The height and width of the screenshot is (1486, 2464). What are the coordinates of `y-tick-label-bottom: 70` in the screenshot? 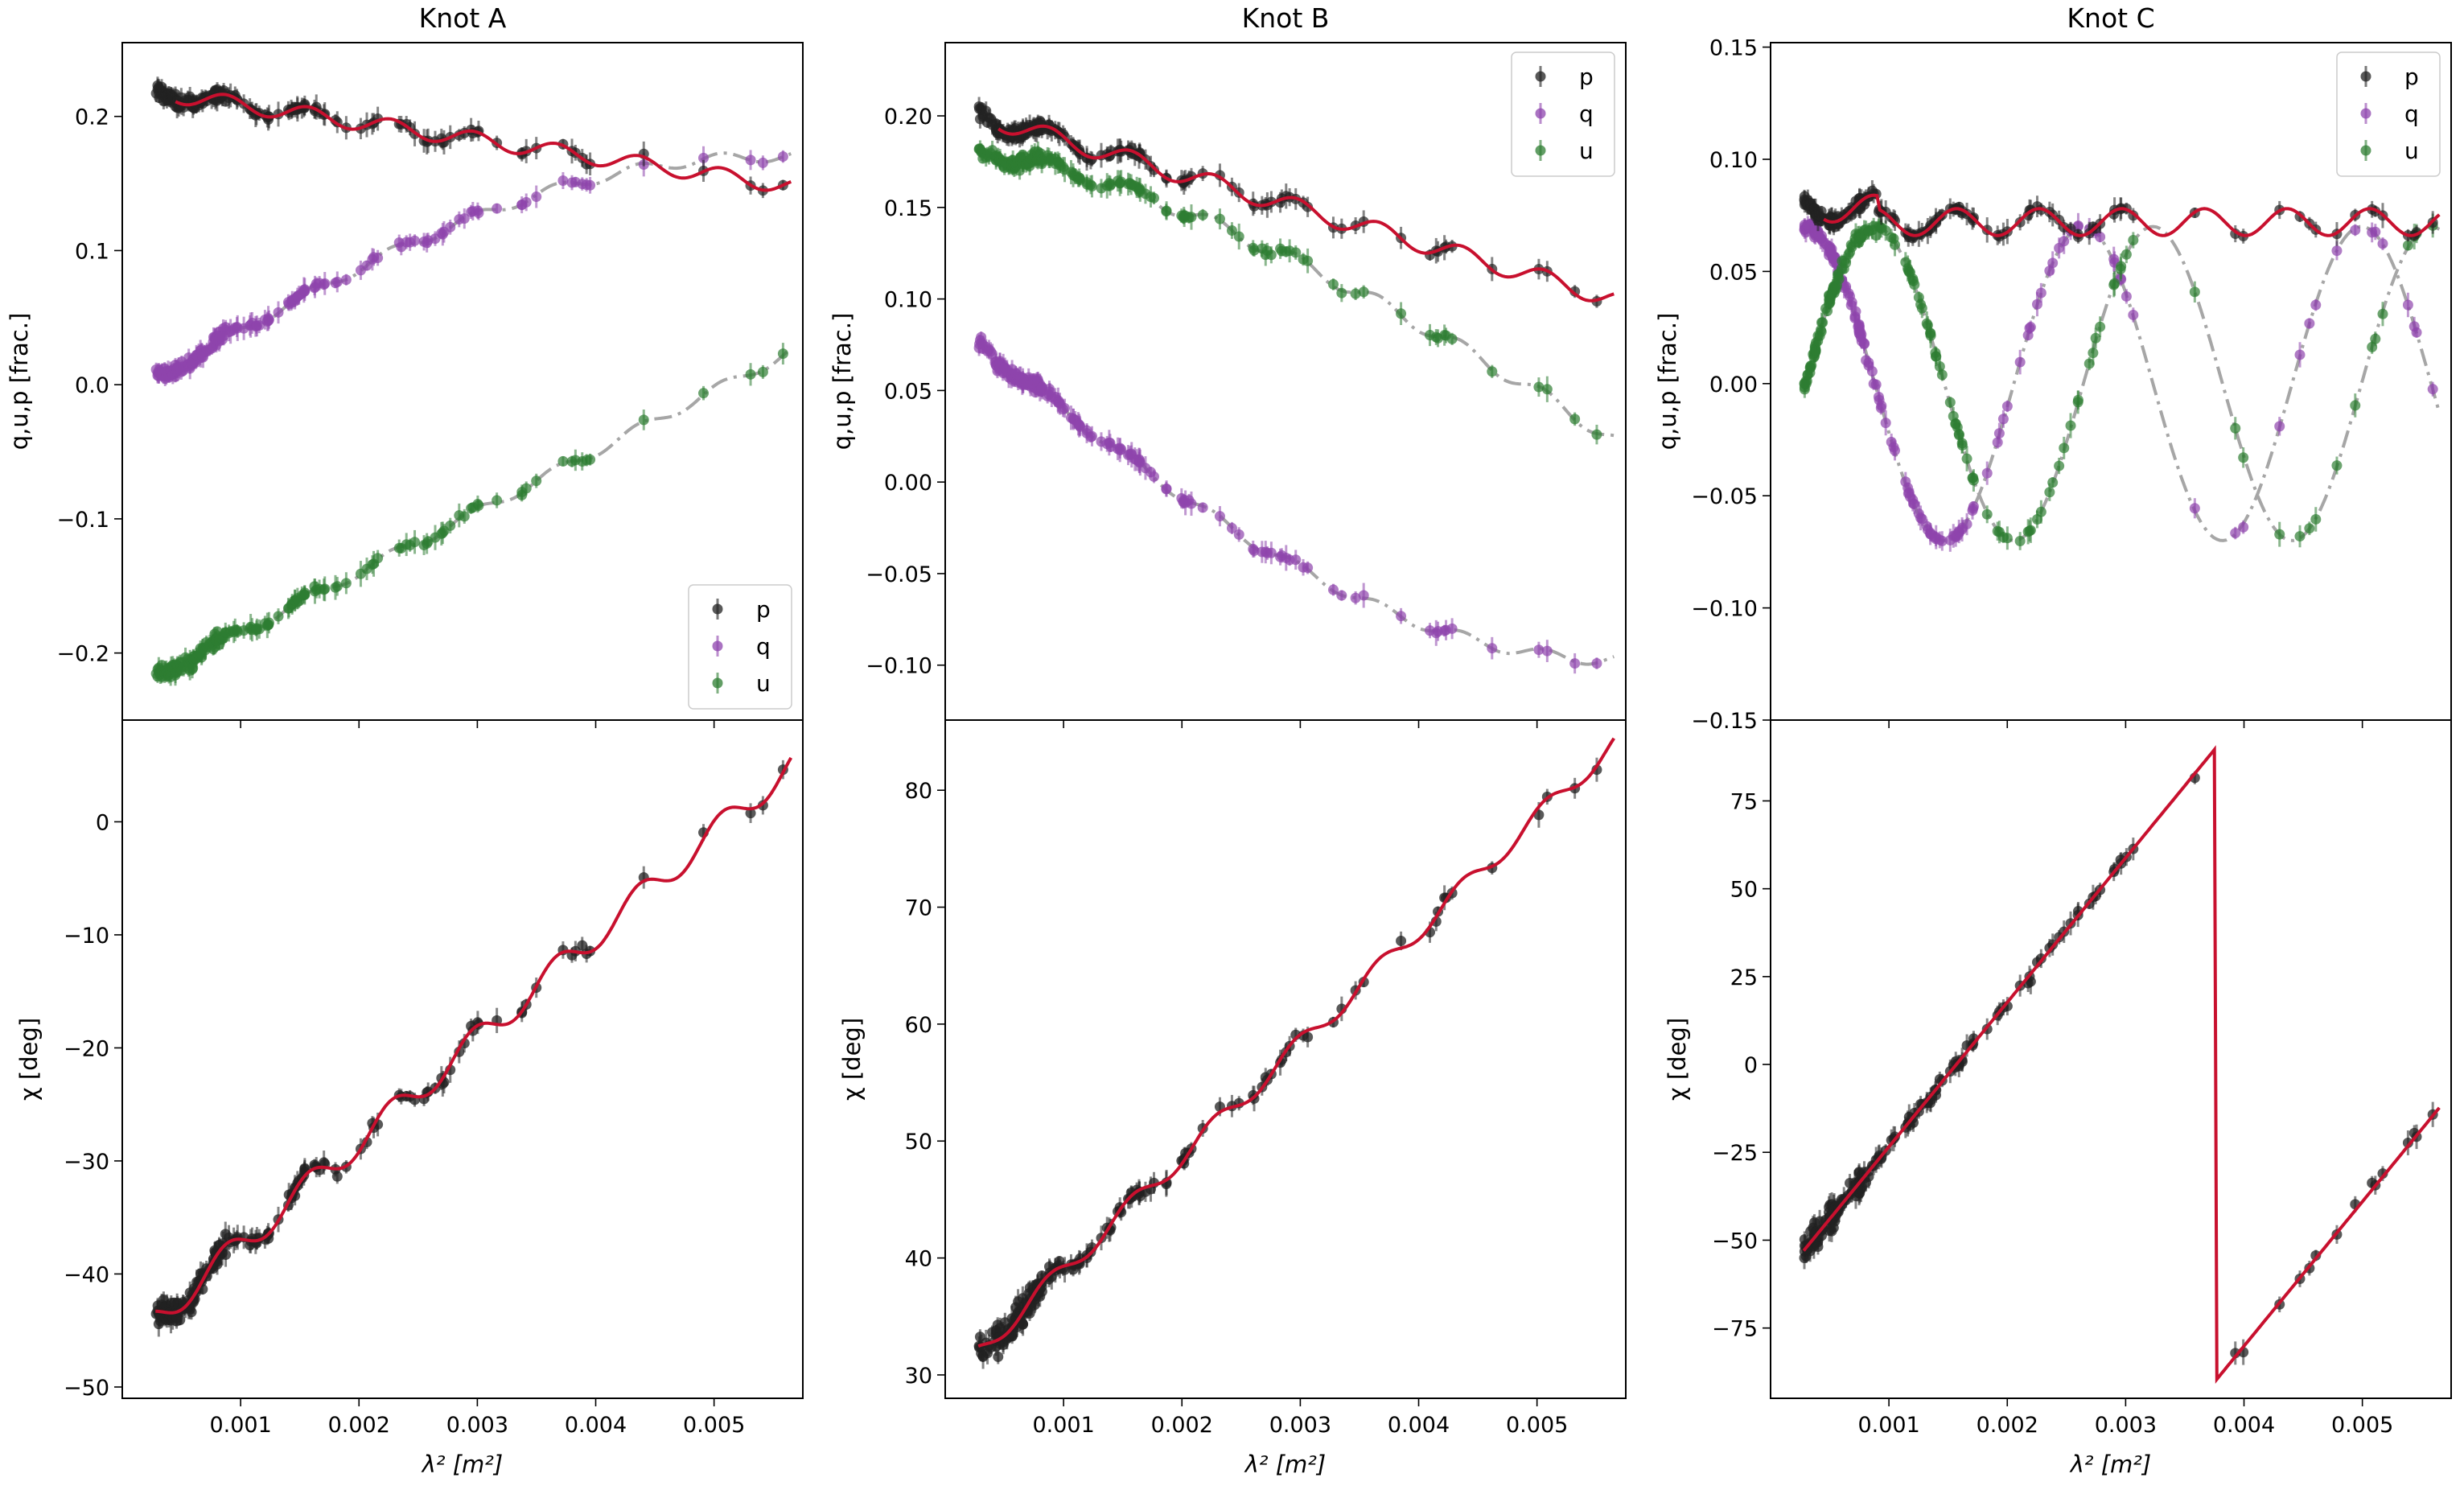 It's located at (918, 908).